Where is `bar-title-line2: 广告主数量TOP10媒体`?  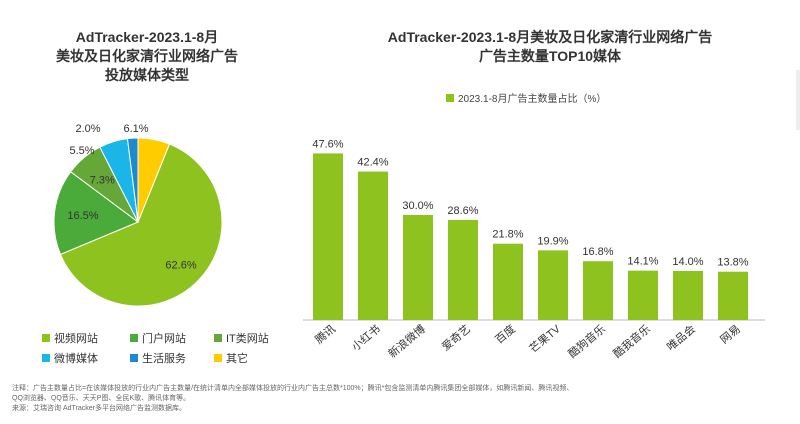 bar-title-line2: 广告主数量TOP10媒体 is located at coordinates (550, 56).